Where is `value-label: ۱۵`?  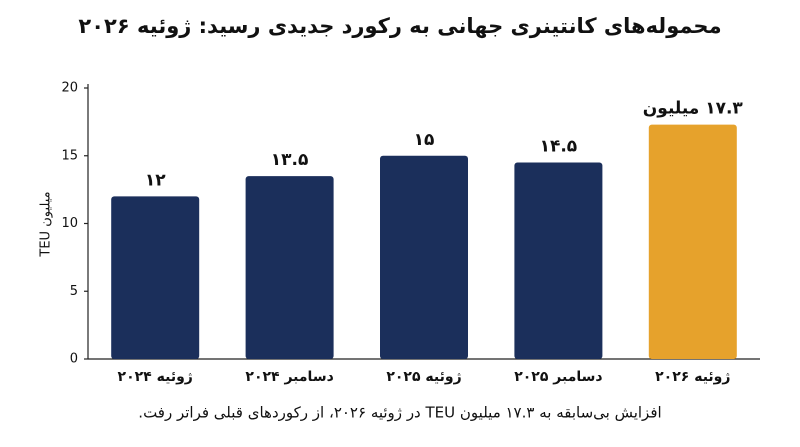
value-label: ۱۵ is located at coordinates (424, 140).